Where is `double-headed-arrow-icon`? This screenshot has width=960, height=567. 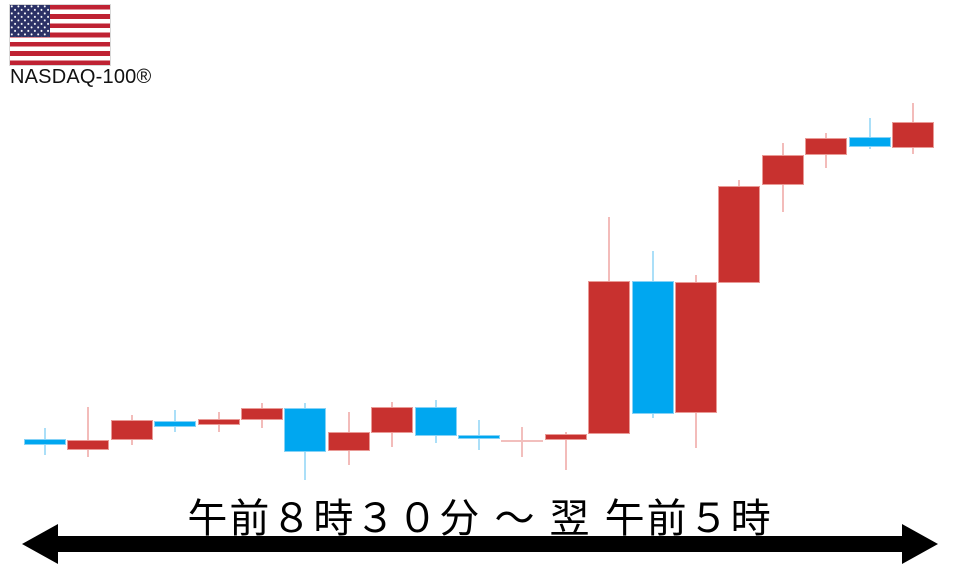
double-headed-arrow-icon is located at coordinates (480, 544).